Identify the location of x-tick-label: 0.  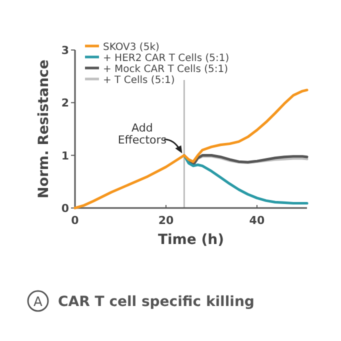
(75, 220).